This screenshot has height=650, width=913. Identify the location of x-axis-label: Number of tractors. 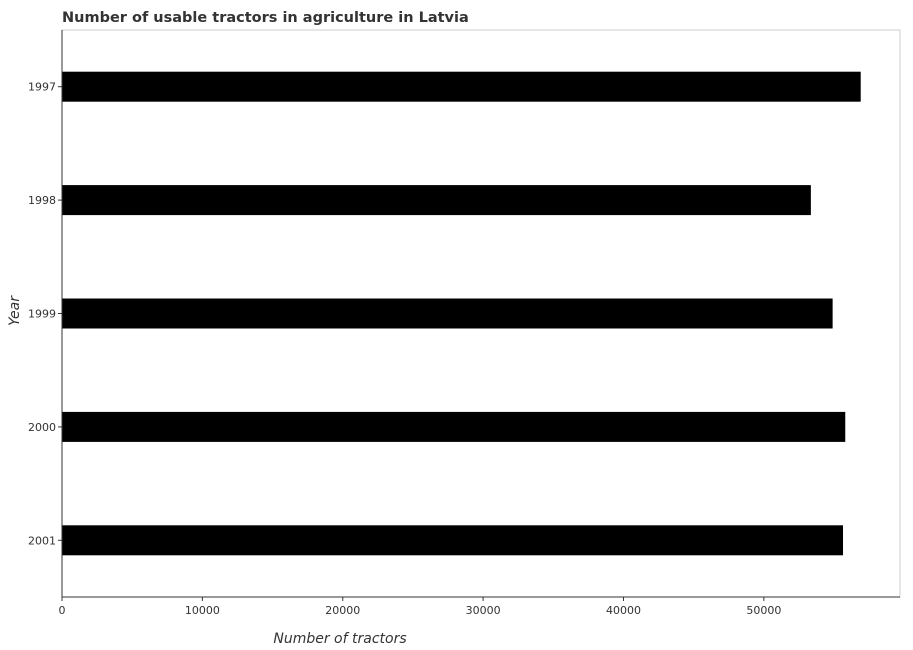
(339, 639).